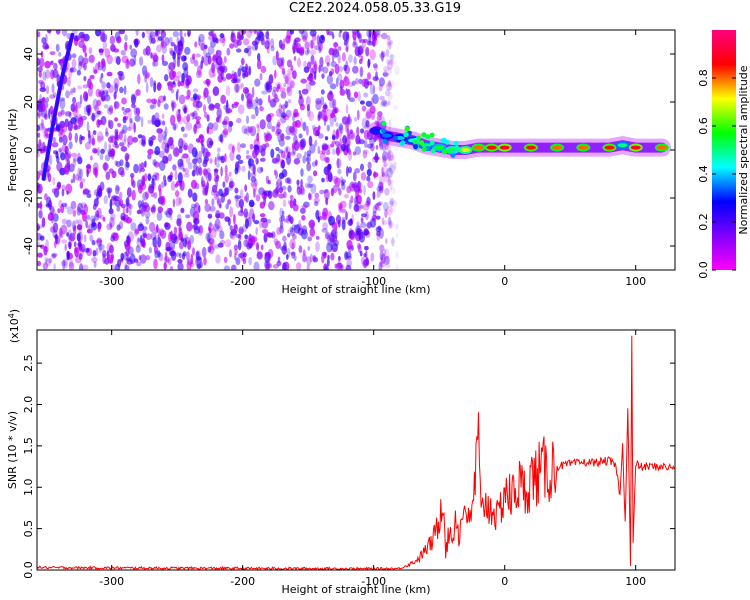  Describe the element at coordinates (376, 130) in the screenshot. I see `signal-core` at that location.